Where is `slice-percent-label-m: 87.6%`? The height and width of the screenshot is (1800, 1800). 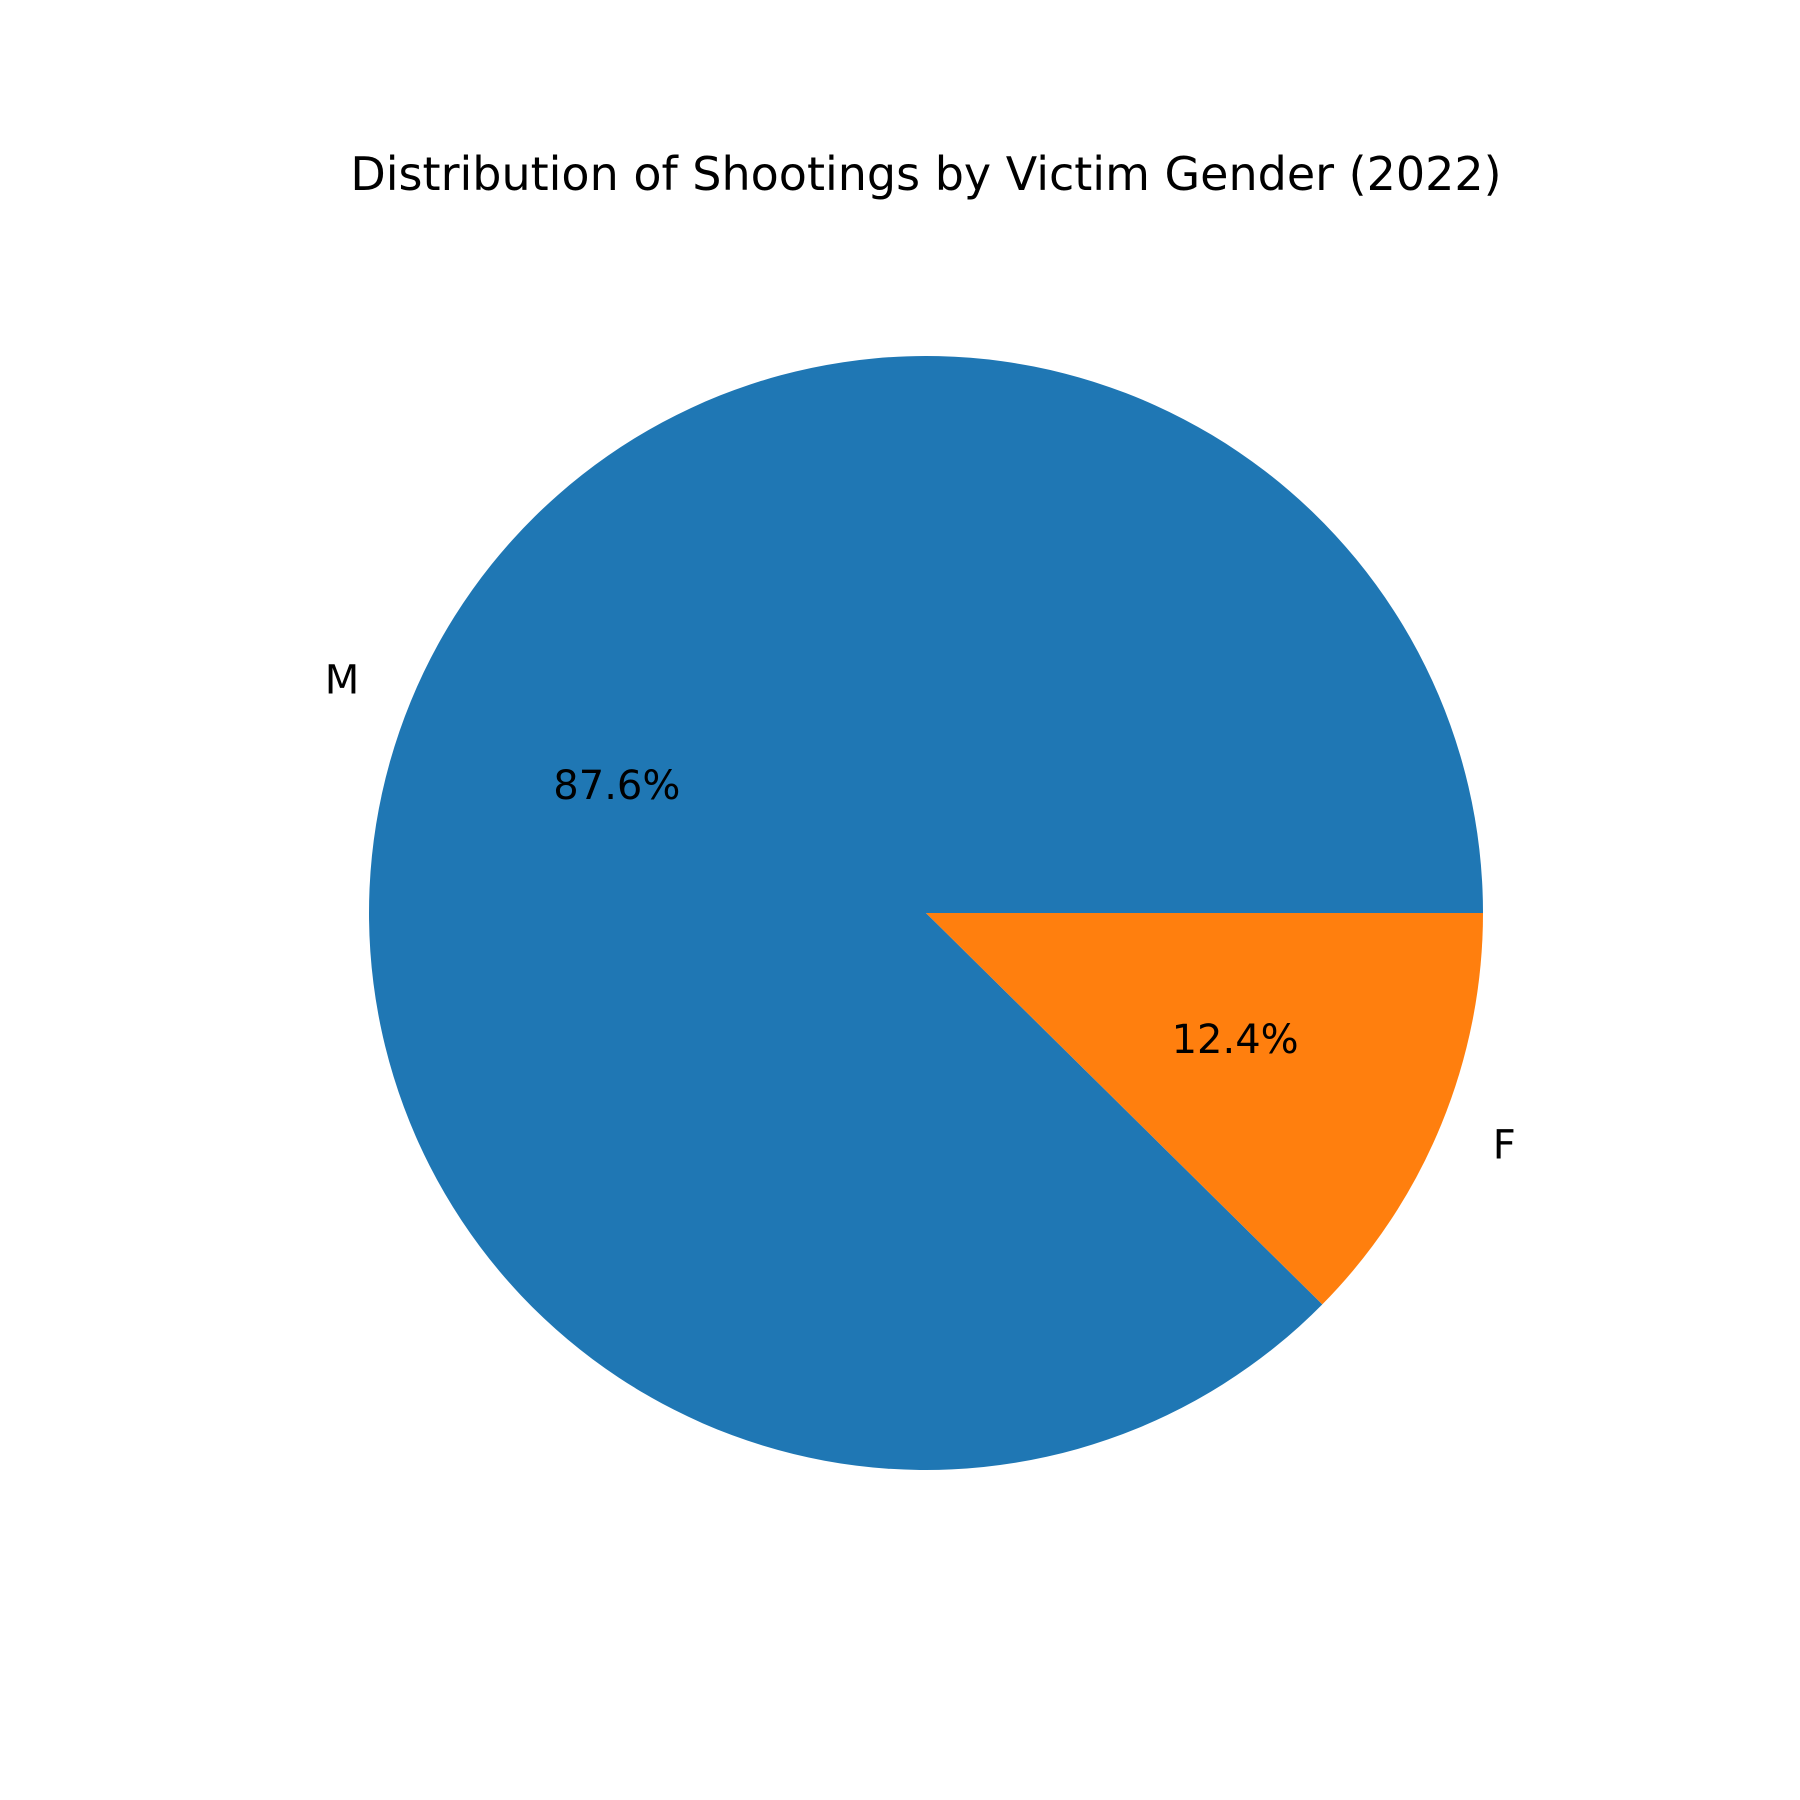
slice-percent-label-m: 87.6% is located at coordinates (616, 786).